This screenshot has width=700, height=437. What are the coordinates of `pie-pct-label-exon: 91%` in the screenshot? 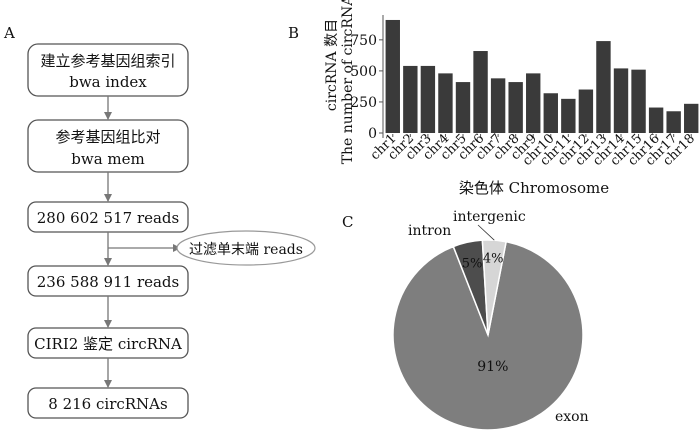 It's located at (492, 367).